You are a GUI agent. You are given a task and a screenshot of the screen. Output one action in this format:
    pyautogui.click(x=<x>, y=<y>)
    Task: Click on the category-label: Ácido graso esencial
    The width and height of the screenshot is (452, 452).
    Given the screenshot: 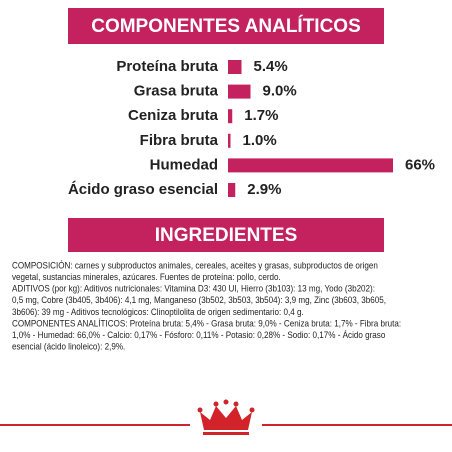 What is the action you would take?
    pyautogui.click(x=143, y=189)
    